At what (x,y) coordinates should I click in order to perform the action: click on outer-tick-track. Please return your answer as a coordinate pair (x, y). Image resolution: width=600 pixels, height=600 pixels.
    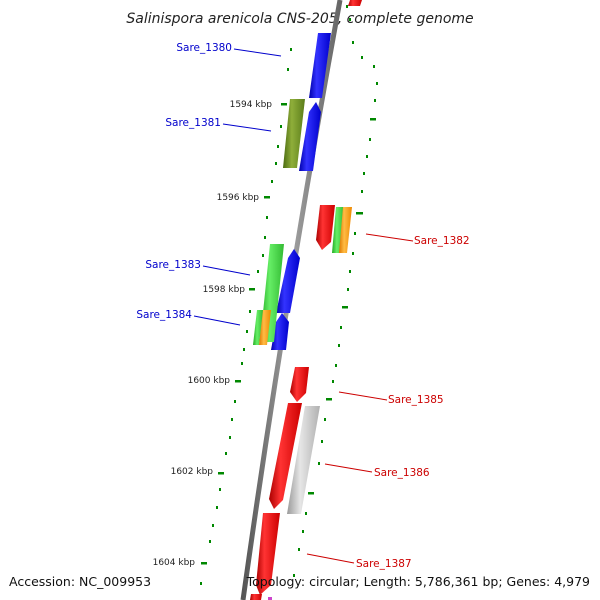
    Looking at the image, I should click on (335, 291).